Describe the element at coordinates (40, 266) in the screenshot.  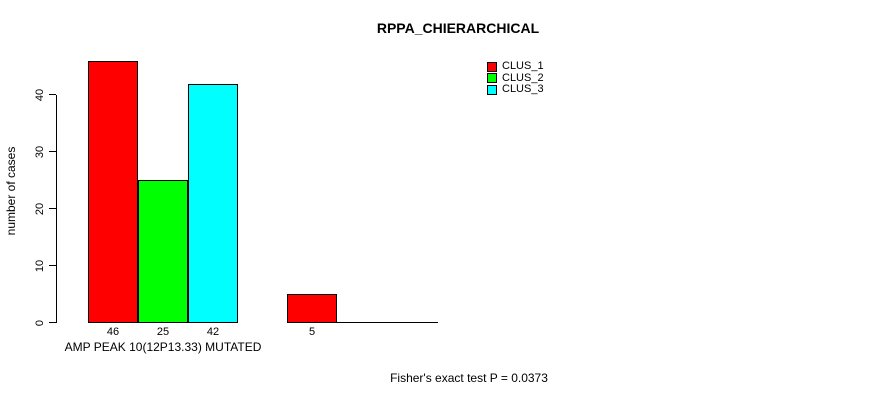
I see `y-tick-label: 10` at that location.